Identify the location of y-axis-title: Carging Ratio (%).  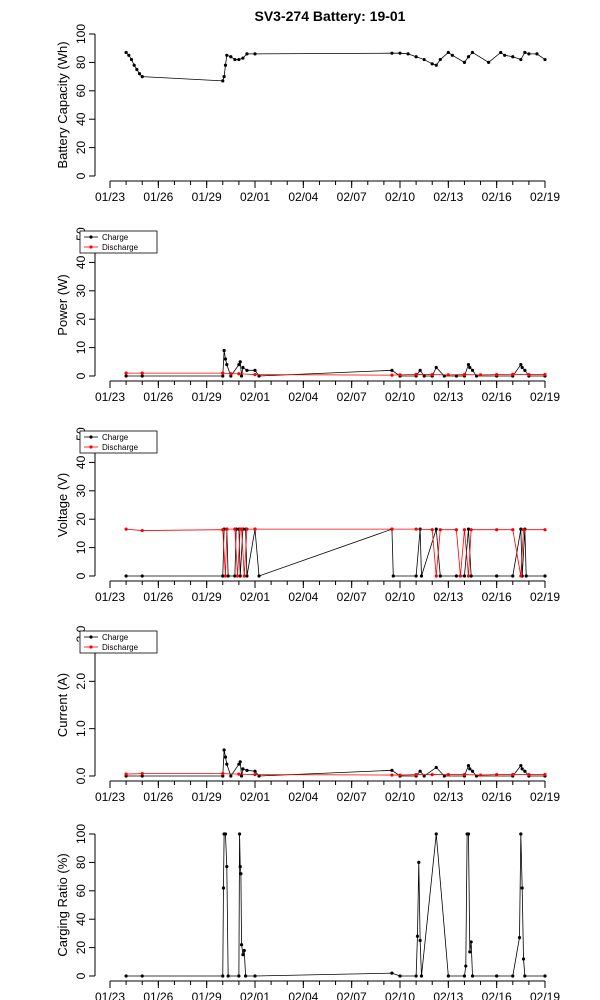
(62, 904).